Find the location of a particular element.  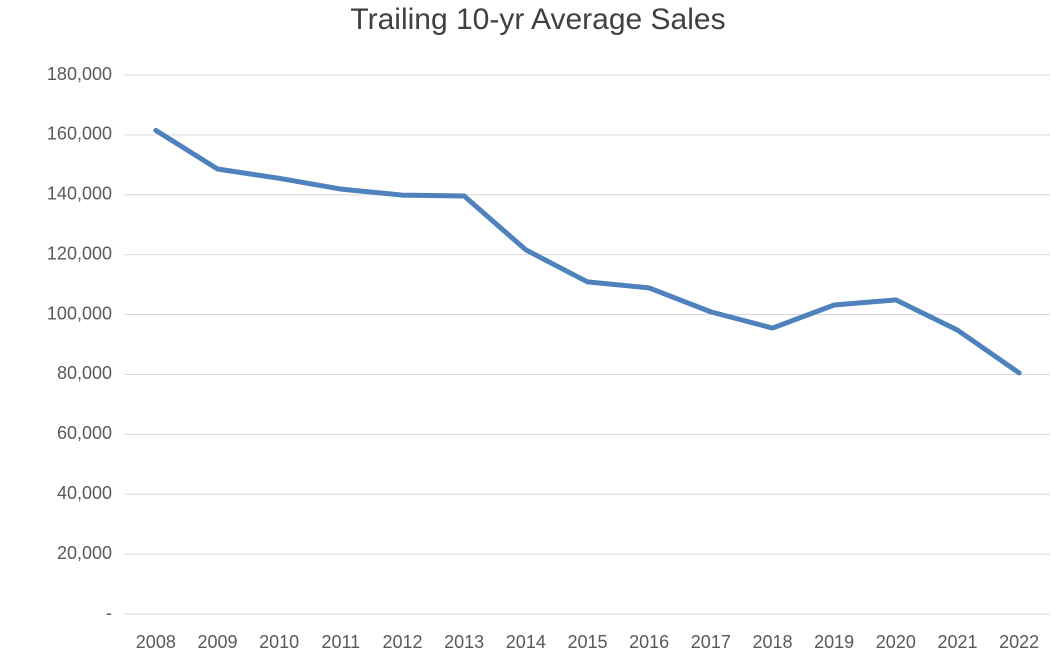

y-tick-label: - is located at coordinates (109, 613).